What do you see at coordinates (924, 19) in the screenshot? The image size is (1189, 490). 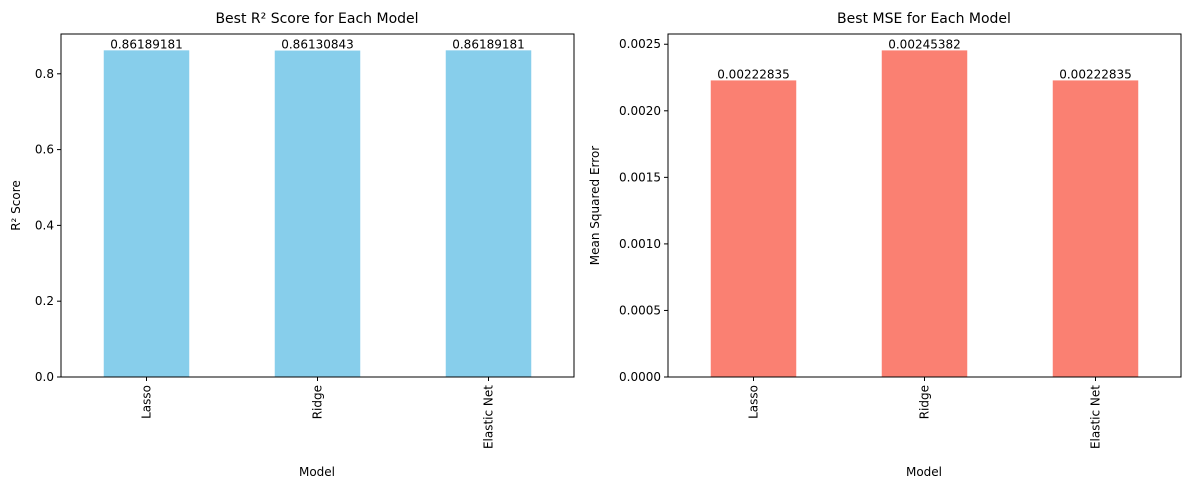 I see `chart-title: Best MSE for Each Model` at bounding box center [924, 19].